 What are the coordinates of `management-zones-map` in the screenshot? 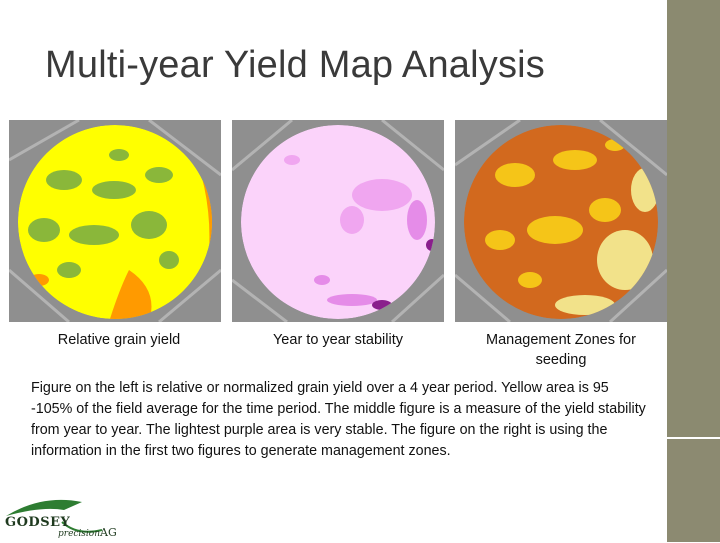 It's located at (561, 221).